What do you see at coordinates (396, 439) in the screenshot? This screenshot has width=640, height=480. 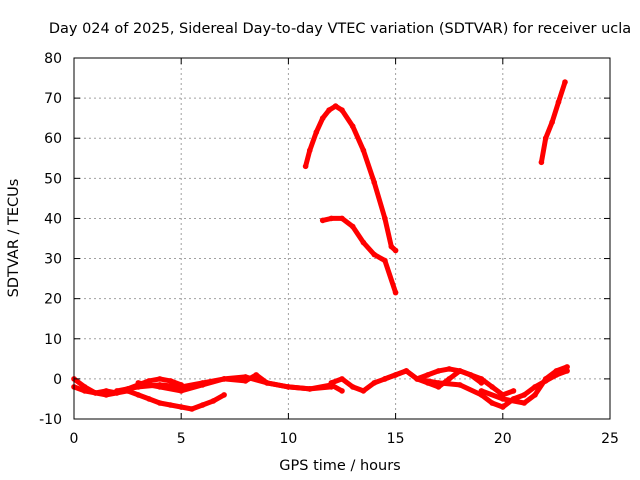 I see `x-tick-label: 15` at bounding box center [396, 439].